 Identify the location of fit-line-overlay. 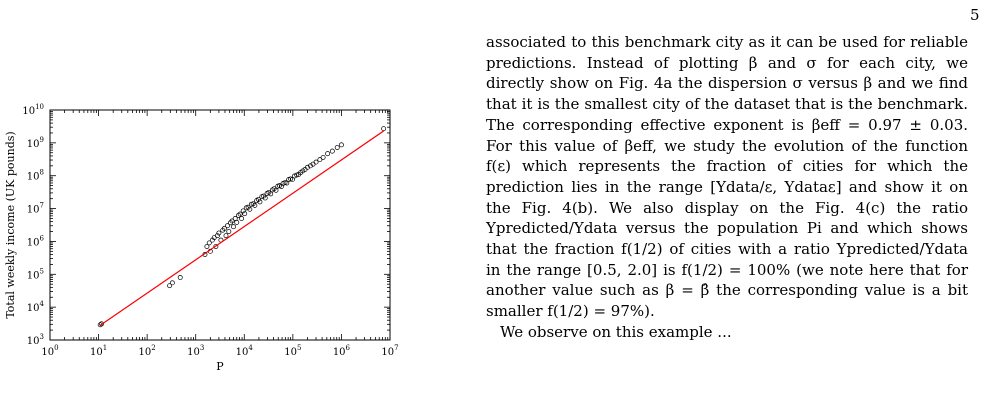
(241, 228).